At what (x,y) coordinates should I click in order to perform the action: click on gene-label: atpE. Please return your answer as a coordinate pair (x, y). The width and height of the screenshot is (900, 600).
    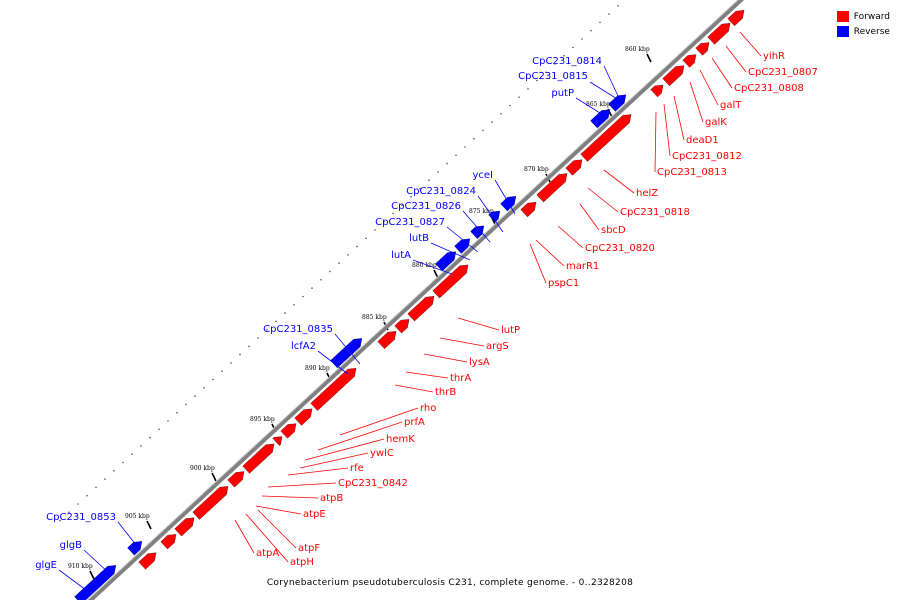
    Looking at the image, I should click on (314, 514).